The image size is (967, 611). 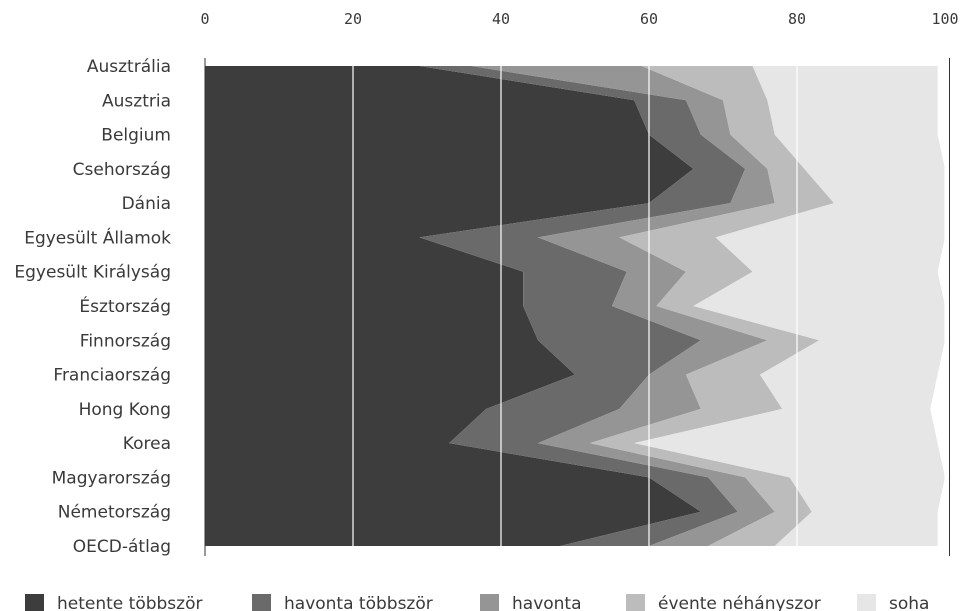 I want to click on y-tick-label: Egyesült Királyság, so click(x=92, y=273).